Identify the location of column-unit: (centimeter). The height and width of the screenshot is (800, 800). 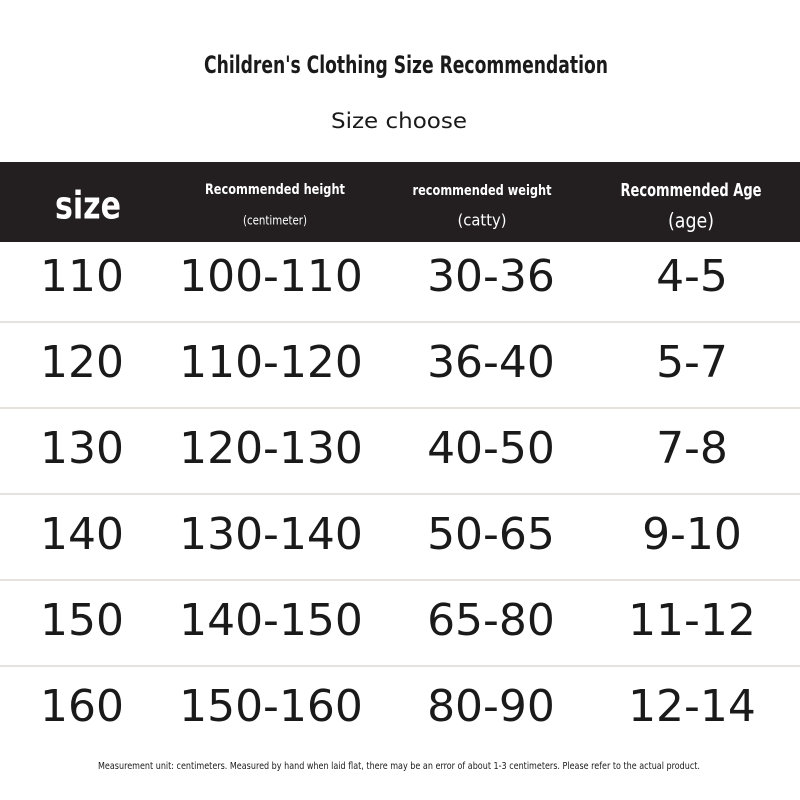
(275, 221).